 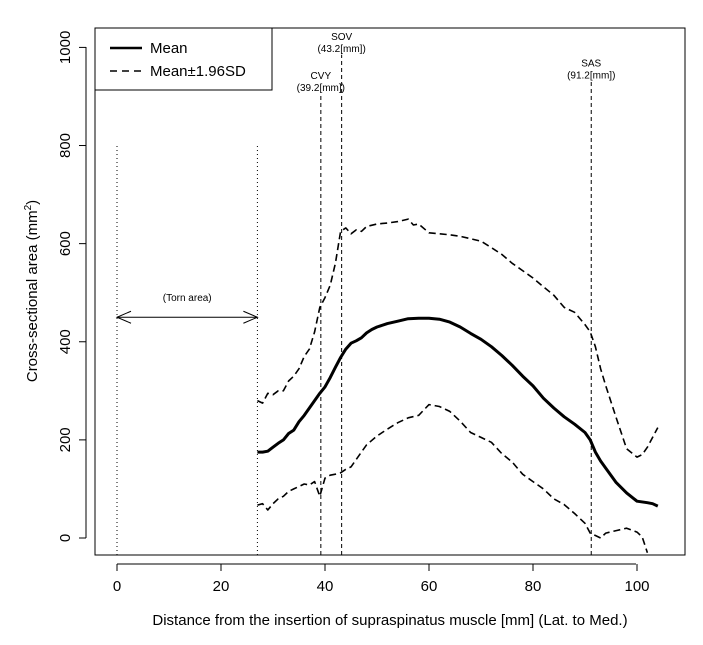 I want to click on y-tick-label: 1000, so click(x=65, y=47).